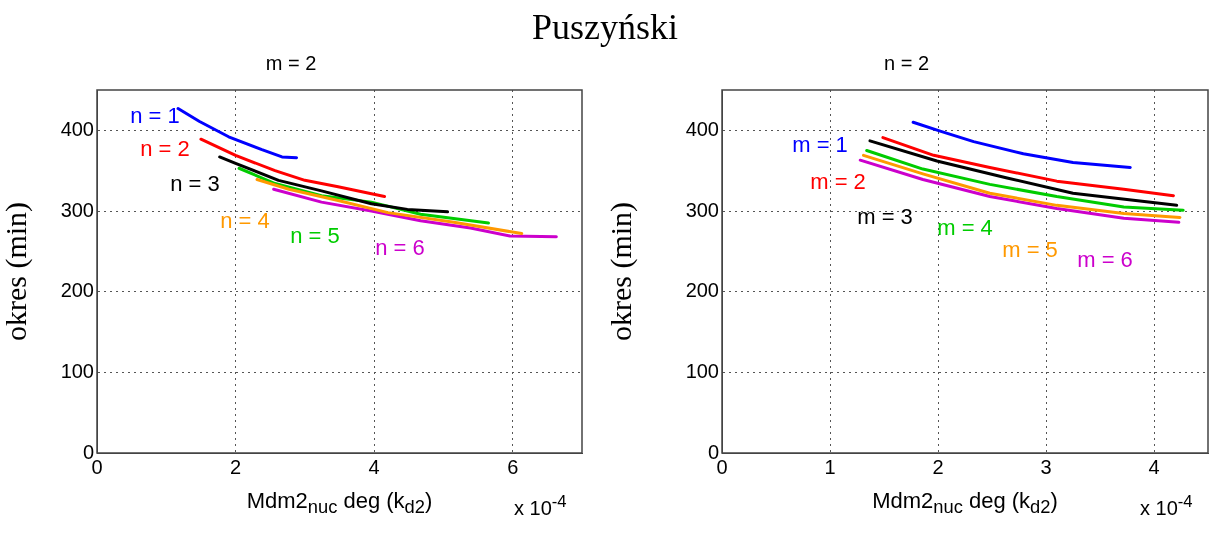 The height and width of the screenshot is (533, 1210). Describe the element at coordinates (245, 221) in the screenshot. I see `series-label: n = 4` at that location.